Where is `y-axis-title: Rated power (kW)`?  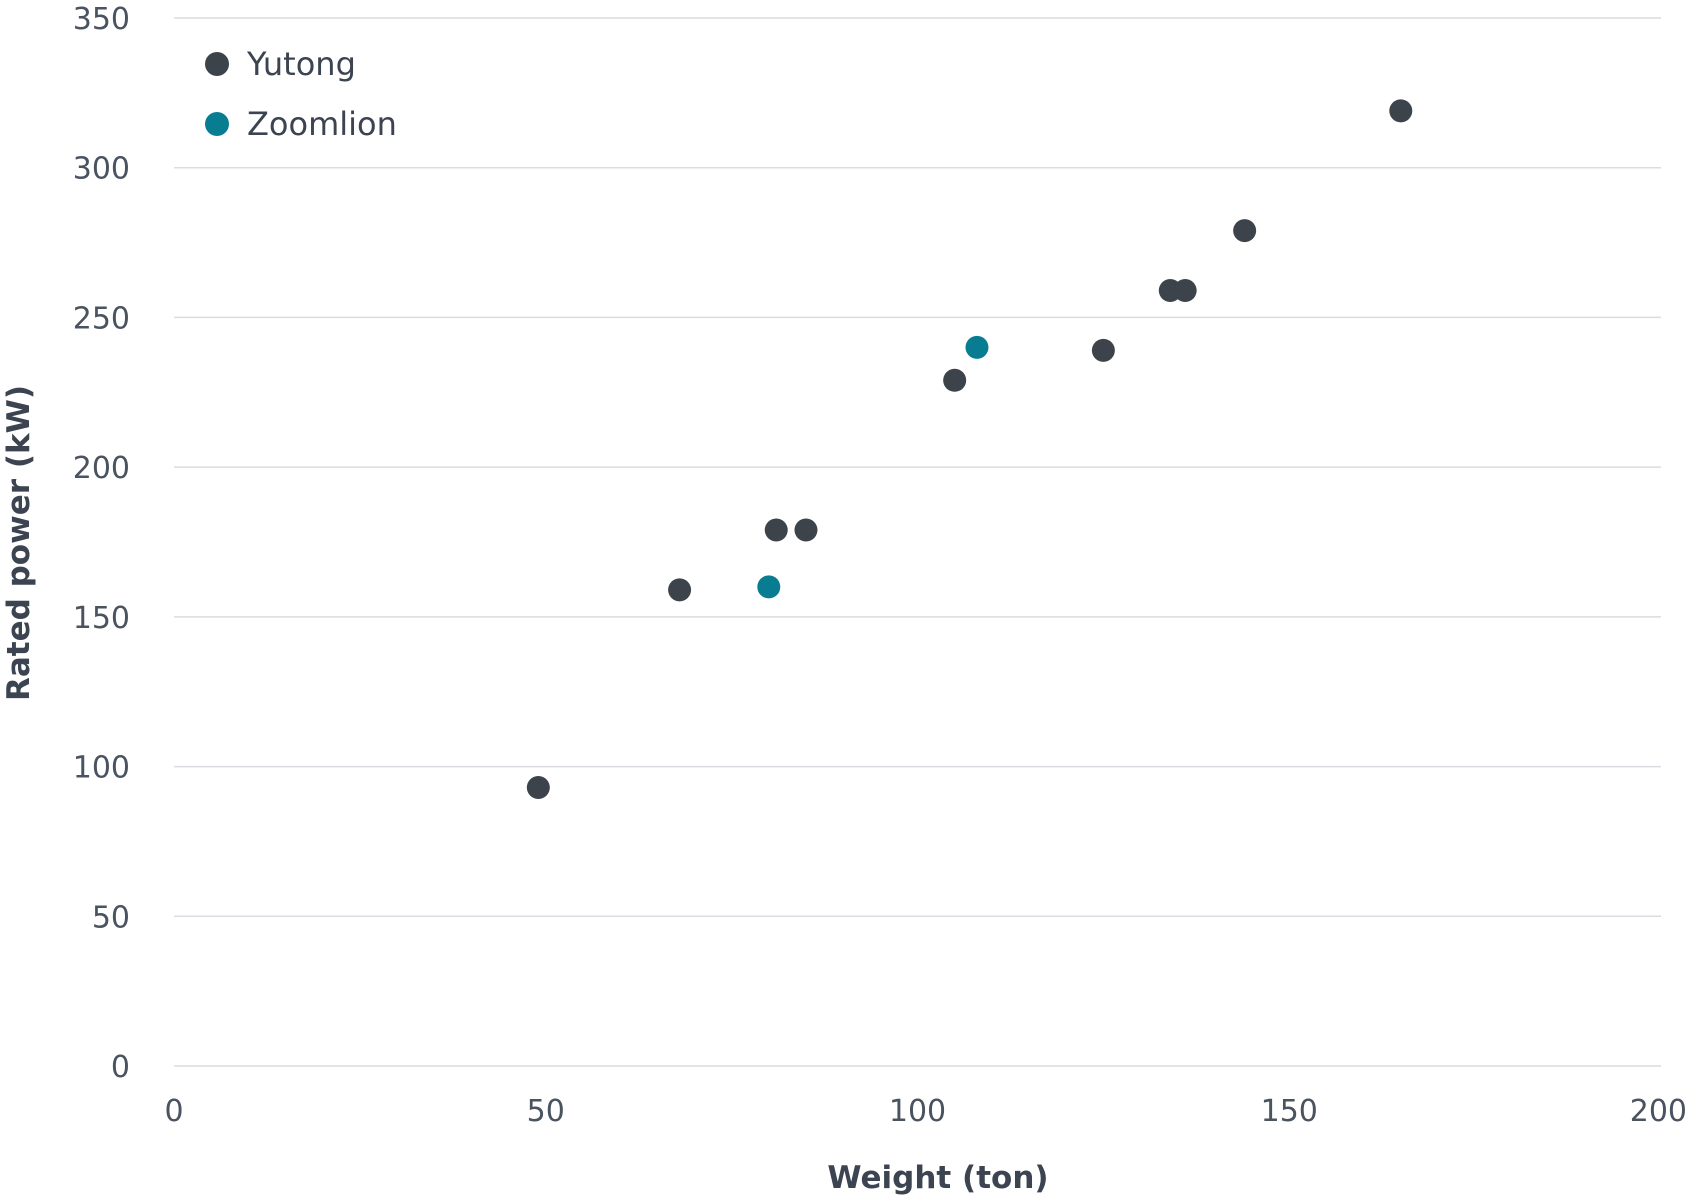 y-axis-title: Rated power (kW) is located at coordinates (19, 543).